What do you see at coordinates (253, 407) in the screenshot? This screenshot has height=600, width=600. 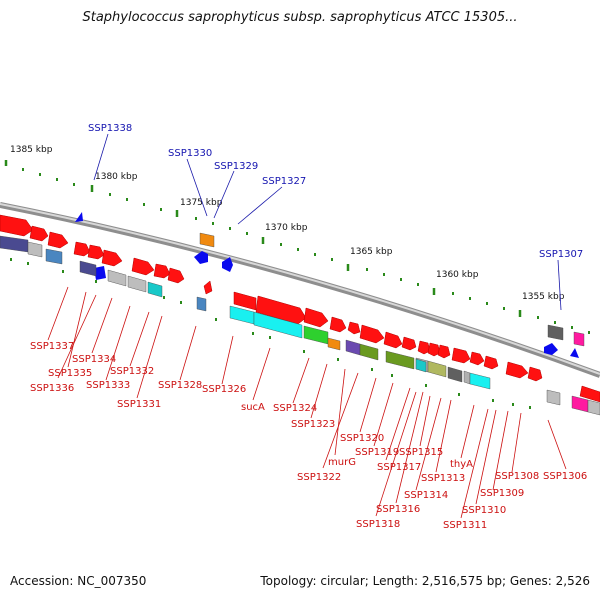 I see `gene-label: sucA` at bounding box center [253, 407].